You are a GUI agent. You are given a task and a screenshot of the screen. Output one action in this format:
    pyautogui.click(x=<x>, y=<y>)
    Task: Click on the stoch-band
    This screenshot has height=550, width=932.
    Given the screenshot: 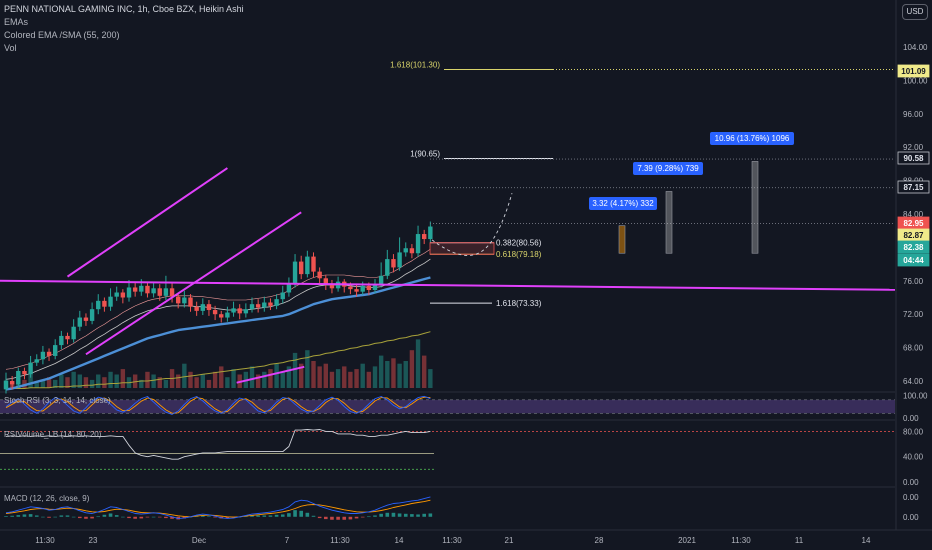 What is the action you would take?
    pyautogui.click(x=447, y=406)
    